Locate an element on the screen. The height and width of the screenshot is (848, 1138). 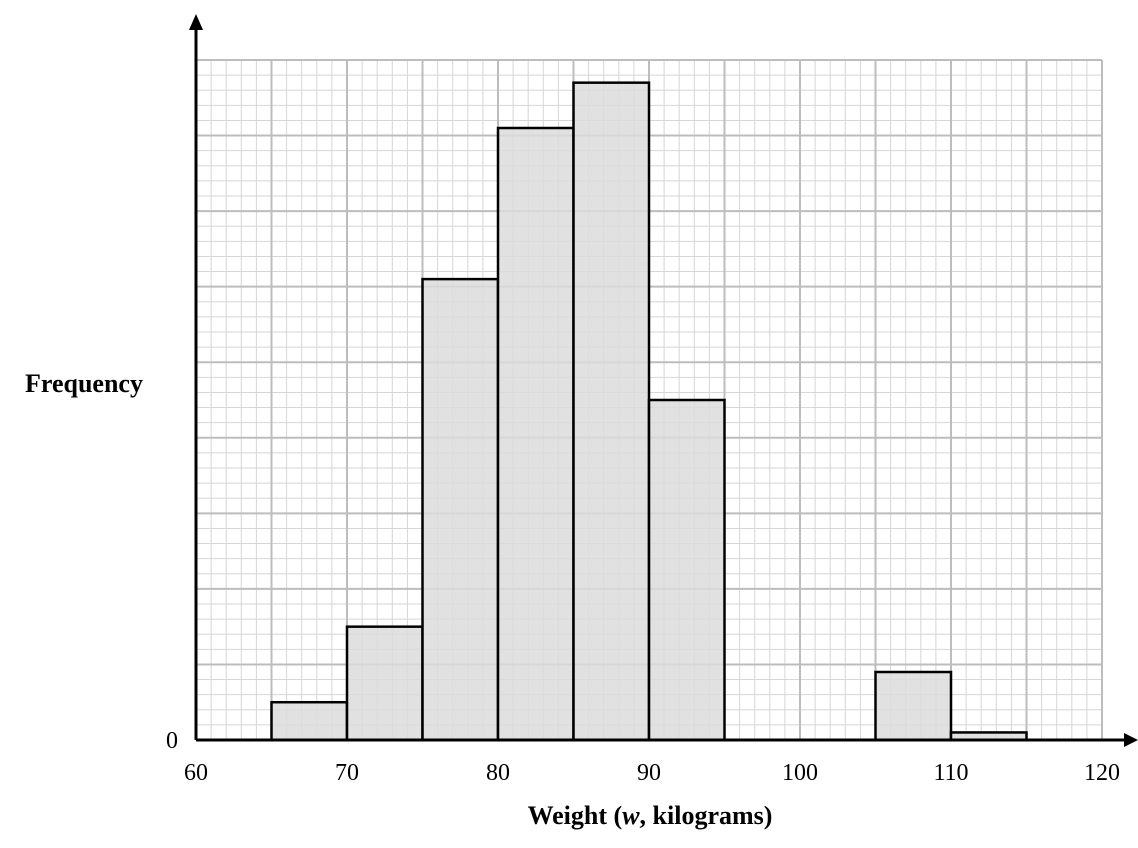
x-tick-label-110: 110 is located at coordinates (950, 773).